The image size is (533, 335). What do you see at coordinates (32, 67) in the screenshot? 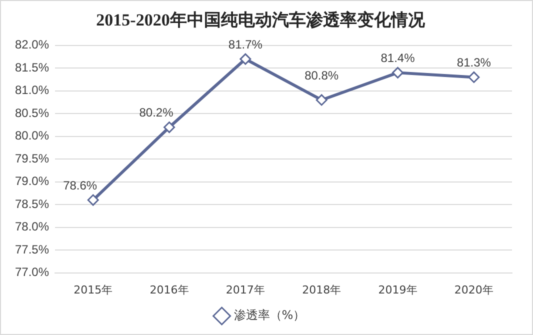
I see `y-tick-label: 81.5%` at bounding box center [32, 67].